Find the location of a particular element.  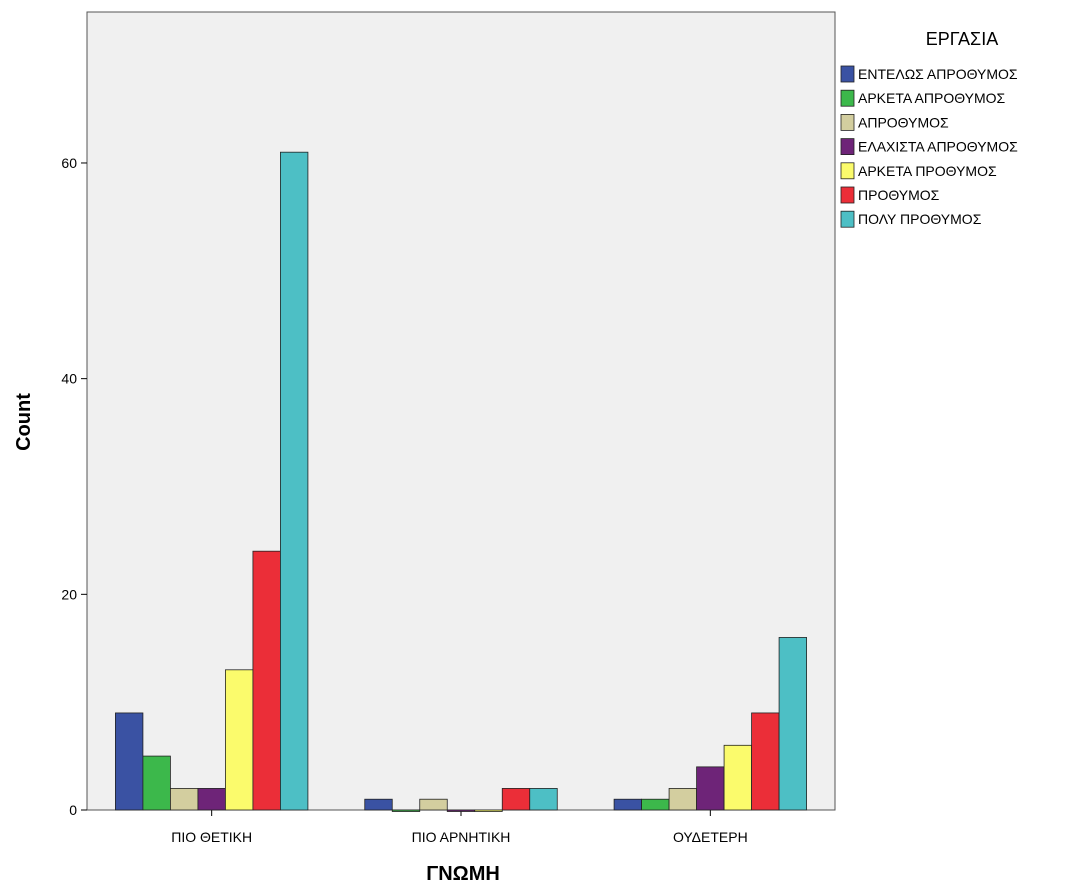

y-tick-label: 20 is located at coordinates (69, 594).